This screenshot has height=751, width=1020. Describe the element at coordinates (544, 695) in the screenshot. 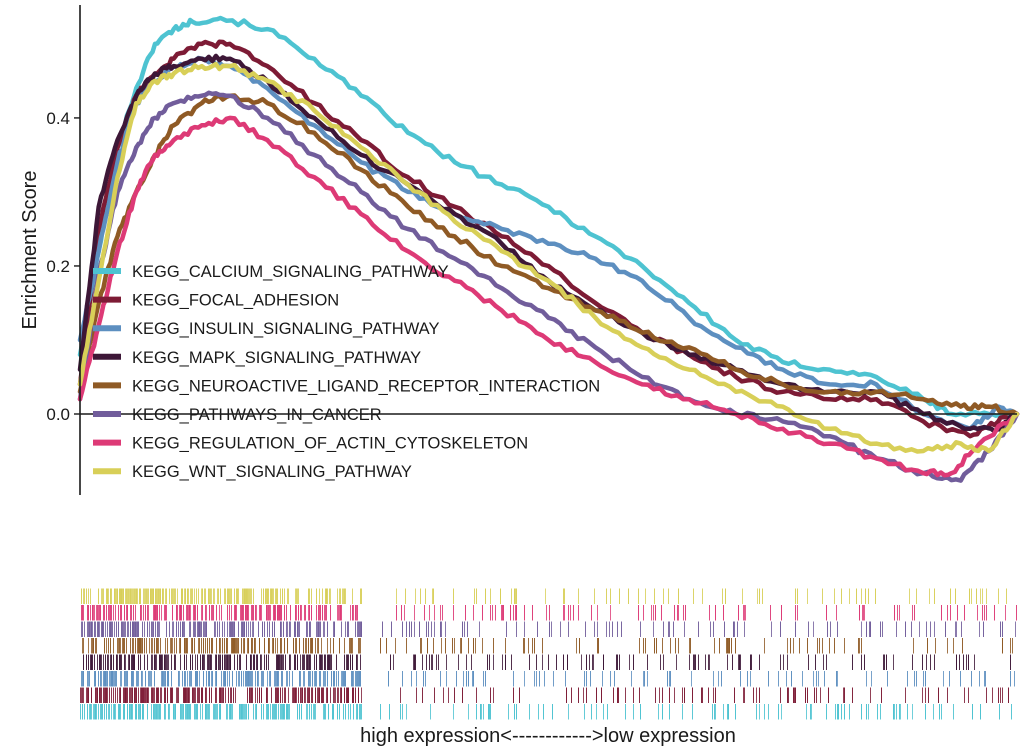

I see `rug-strip-kegg-focal-adhesion` at that location.